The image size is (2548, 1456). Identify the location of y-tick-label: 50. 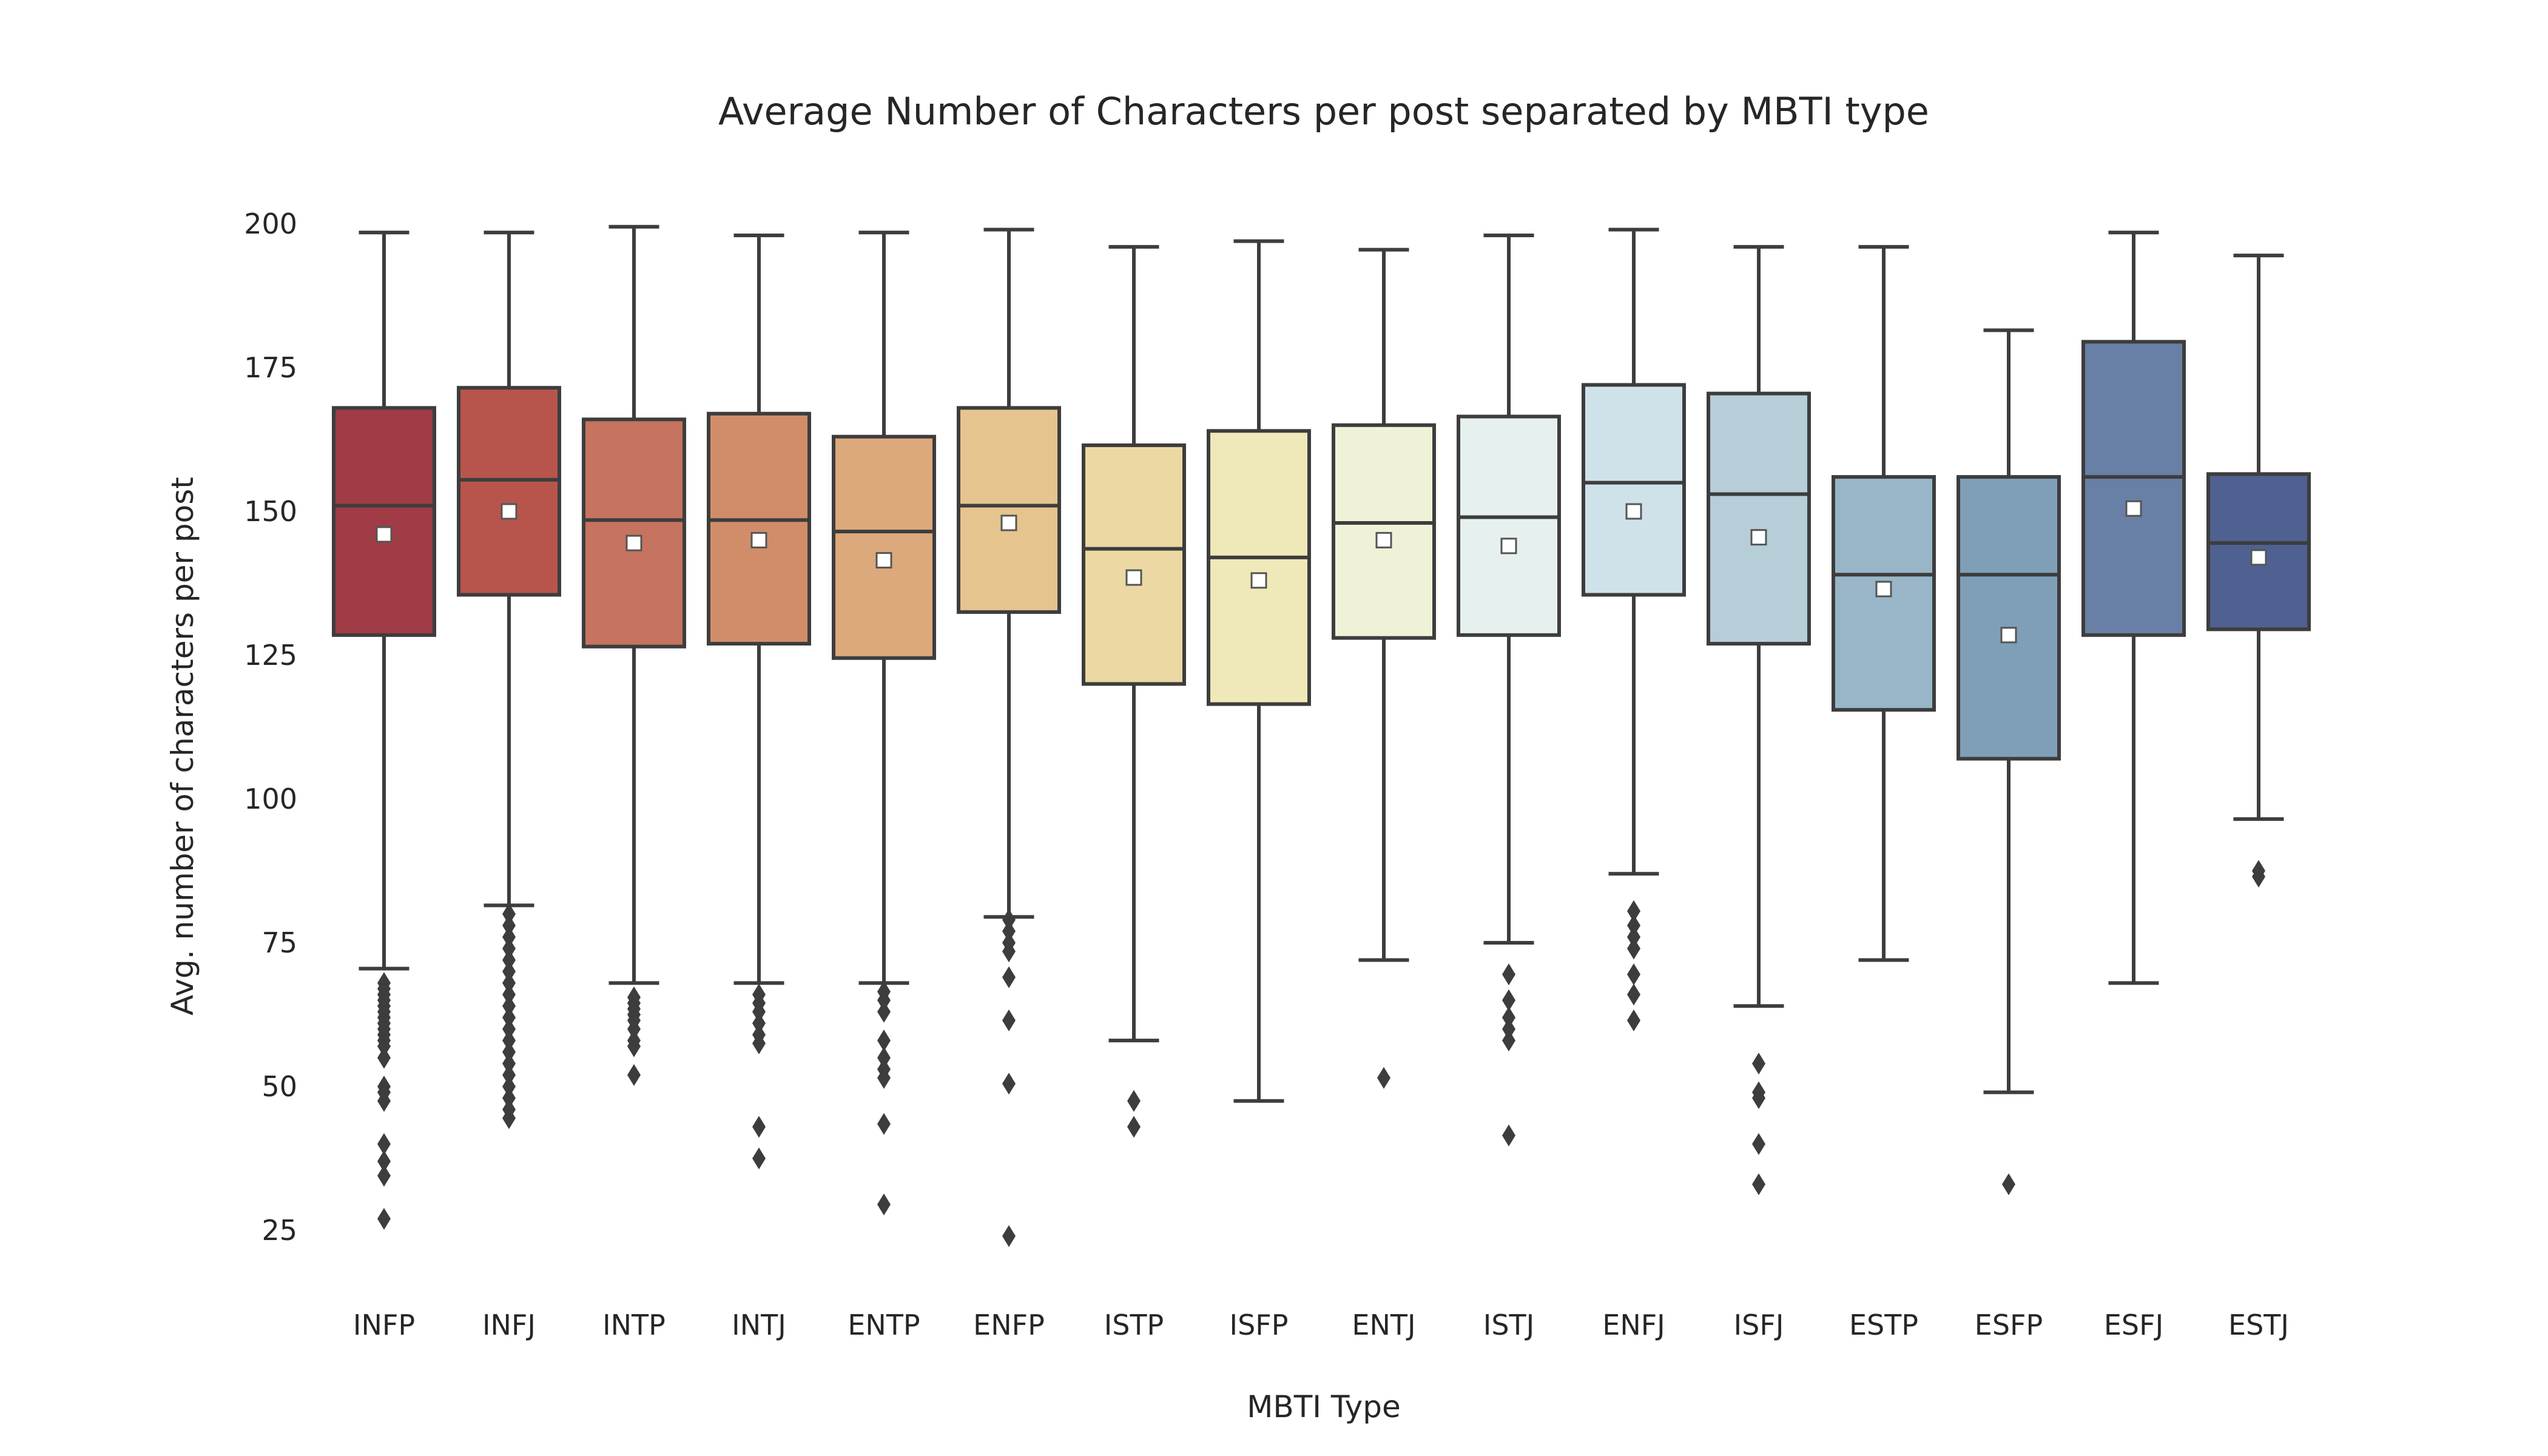
(279, 1086).